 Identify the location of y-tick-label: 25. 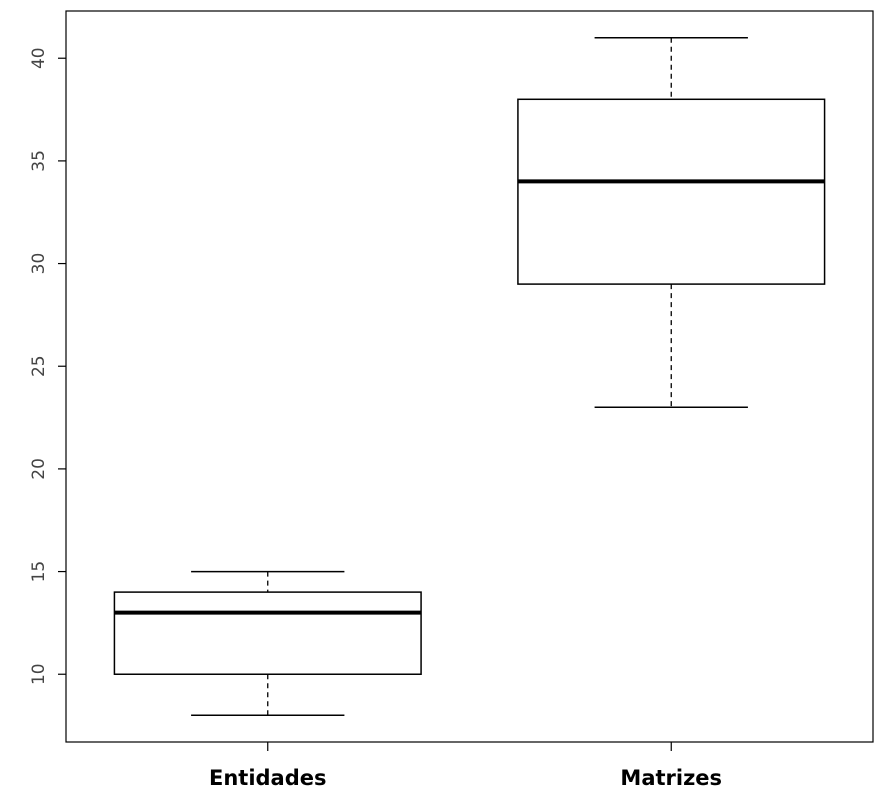
(39, 366).